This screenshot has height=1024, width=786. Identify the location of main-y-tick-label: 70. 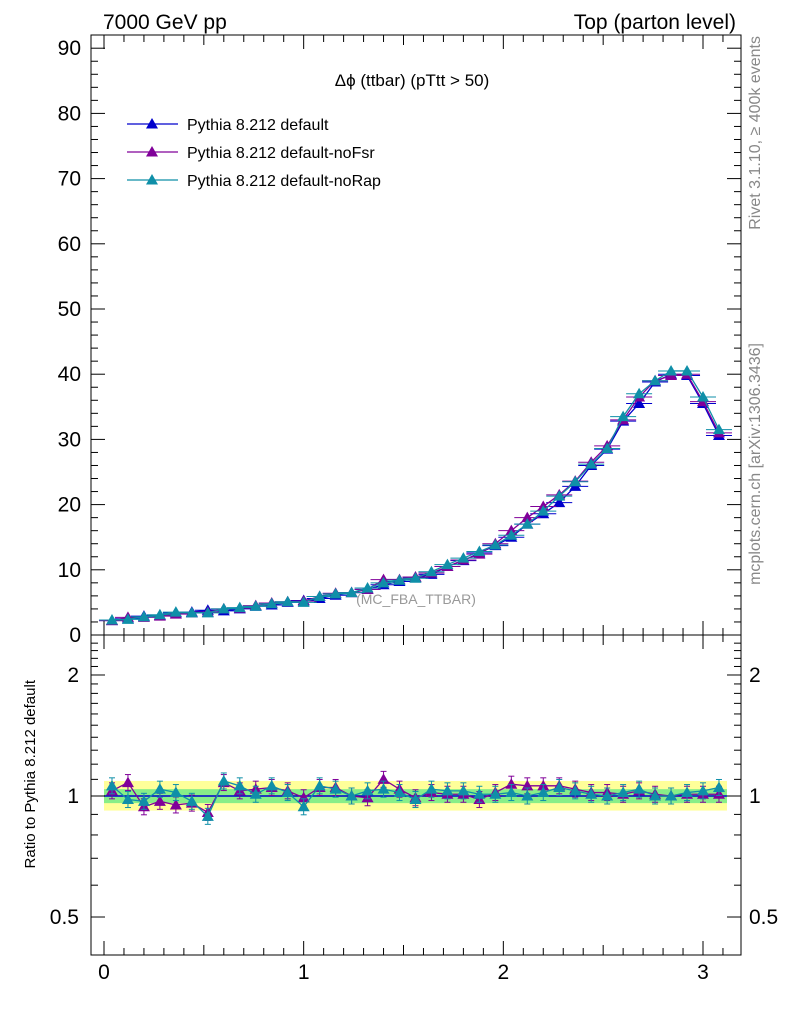
(69, 179).